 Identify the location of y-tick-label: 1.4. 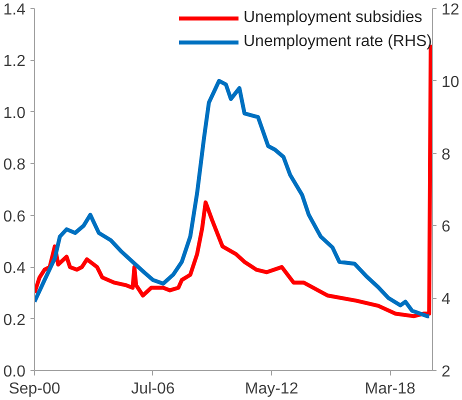
(14, 10).